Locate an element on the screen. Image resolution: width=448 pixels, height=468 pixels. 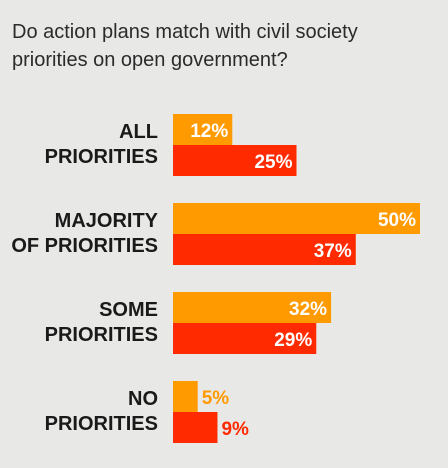
data-label: 32% is located at coordinates (308, 309).